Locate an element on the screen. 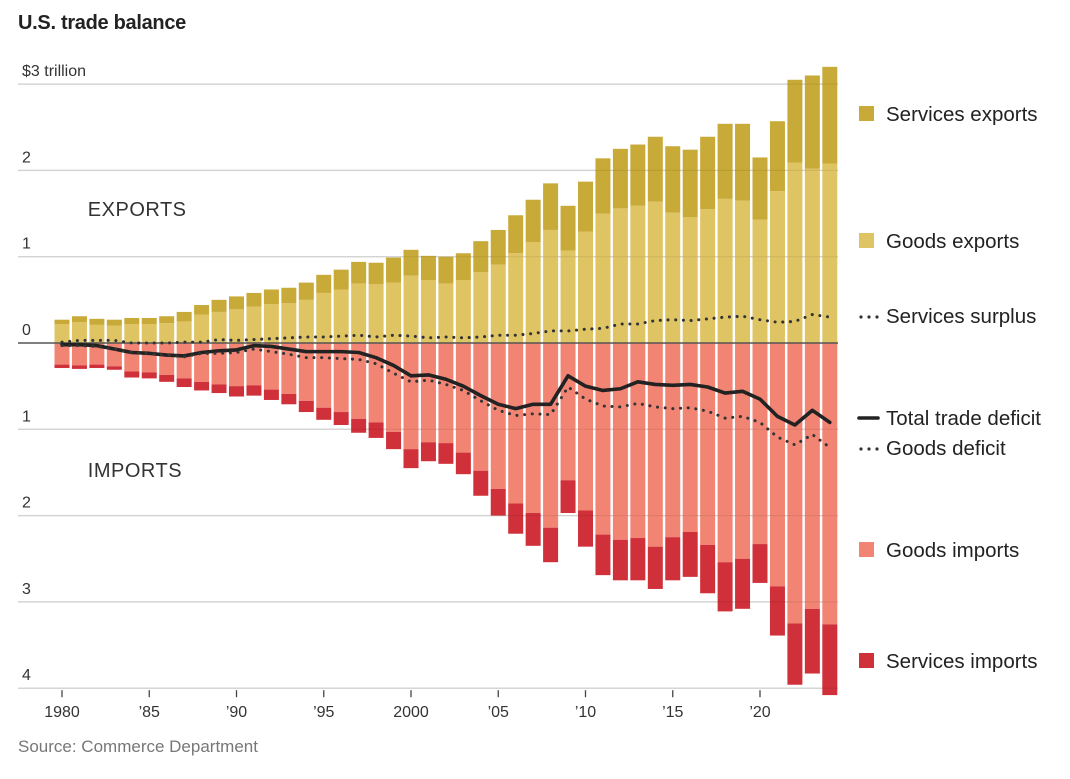  services-surplus-line is located at coordinates (446, 329).